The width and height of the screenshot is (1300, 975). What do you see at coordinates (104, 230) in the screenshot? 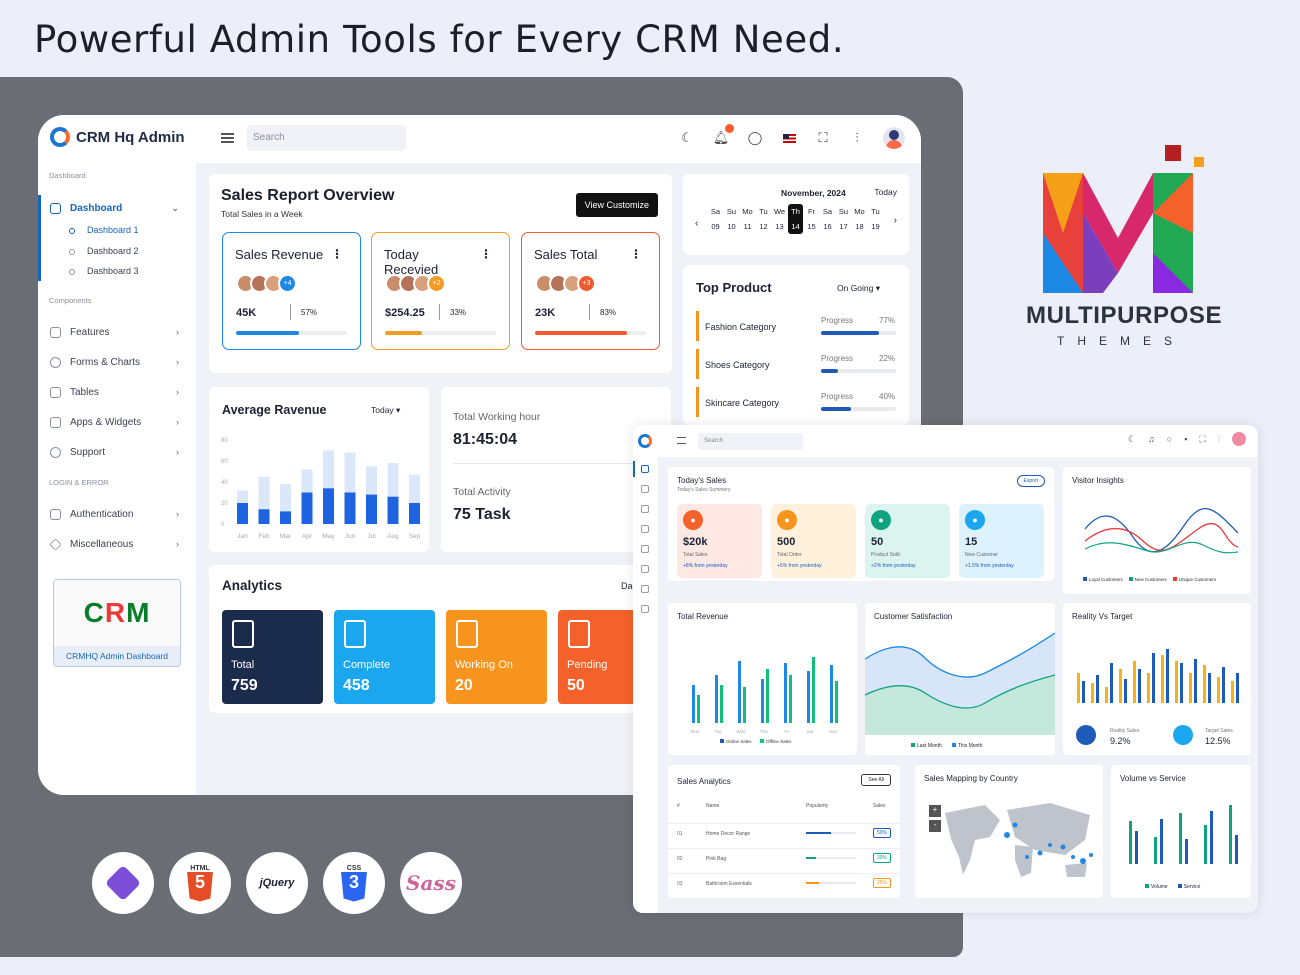
I see `sidebar-sub-dashboard-1: Dashboard 1` at bounding box center [104, 230].